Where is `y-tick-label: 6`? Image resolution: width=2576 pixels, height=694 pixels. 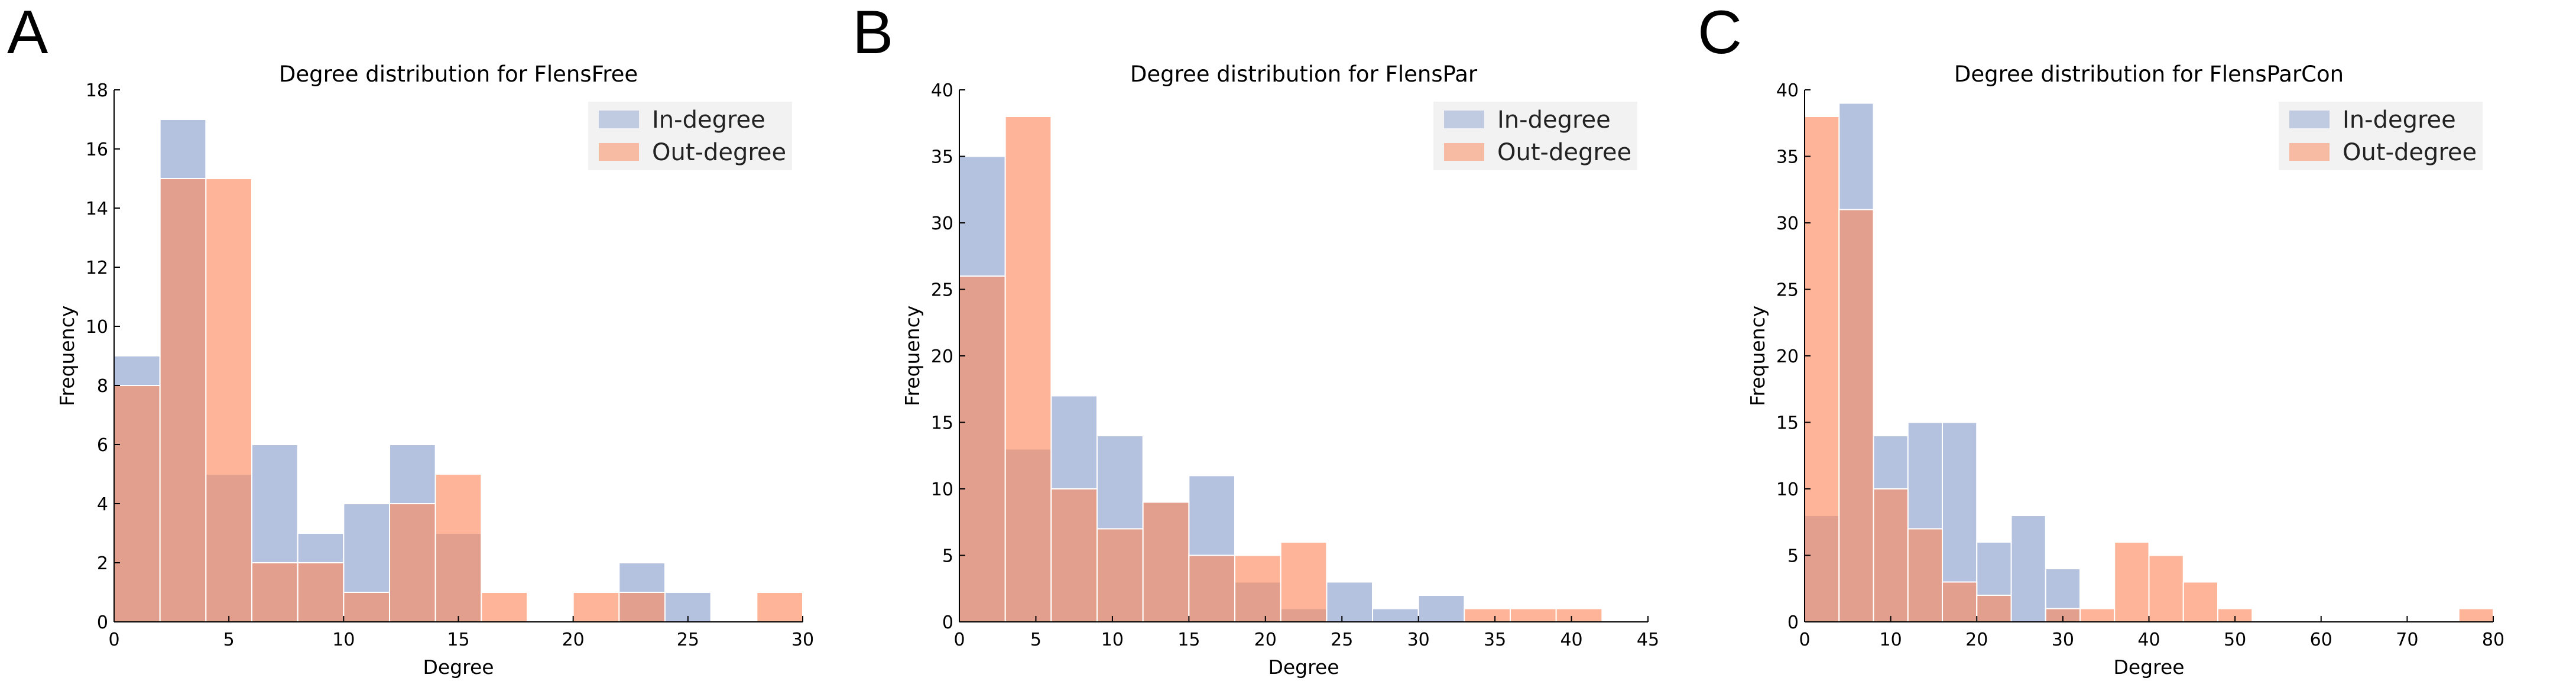
y-tick-label: 6 is located at coordinates (102, 445).